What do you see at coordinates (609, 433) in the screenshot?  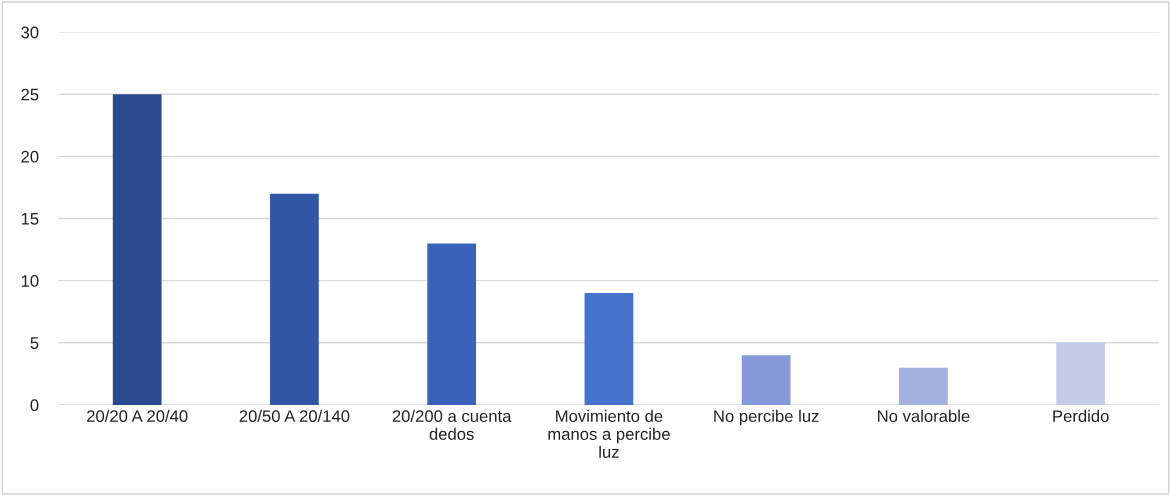 I see `x-tick-label: Movimiento de manos a percibe luz` at bounding box center [609, 433].